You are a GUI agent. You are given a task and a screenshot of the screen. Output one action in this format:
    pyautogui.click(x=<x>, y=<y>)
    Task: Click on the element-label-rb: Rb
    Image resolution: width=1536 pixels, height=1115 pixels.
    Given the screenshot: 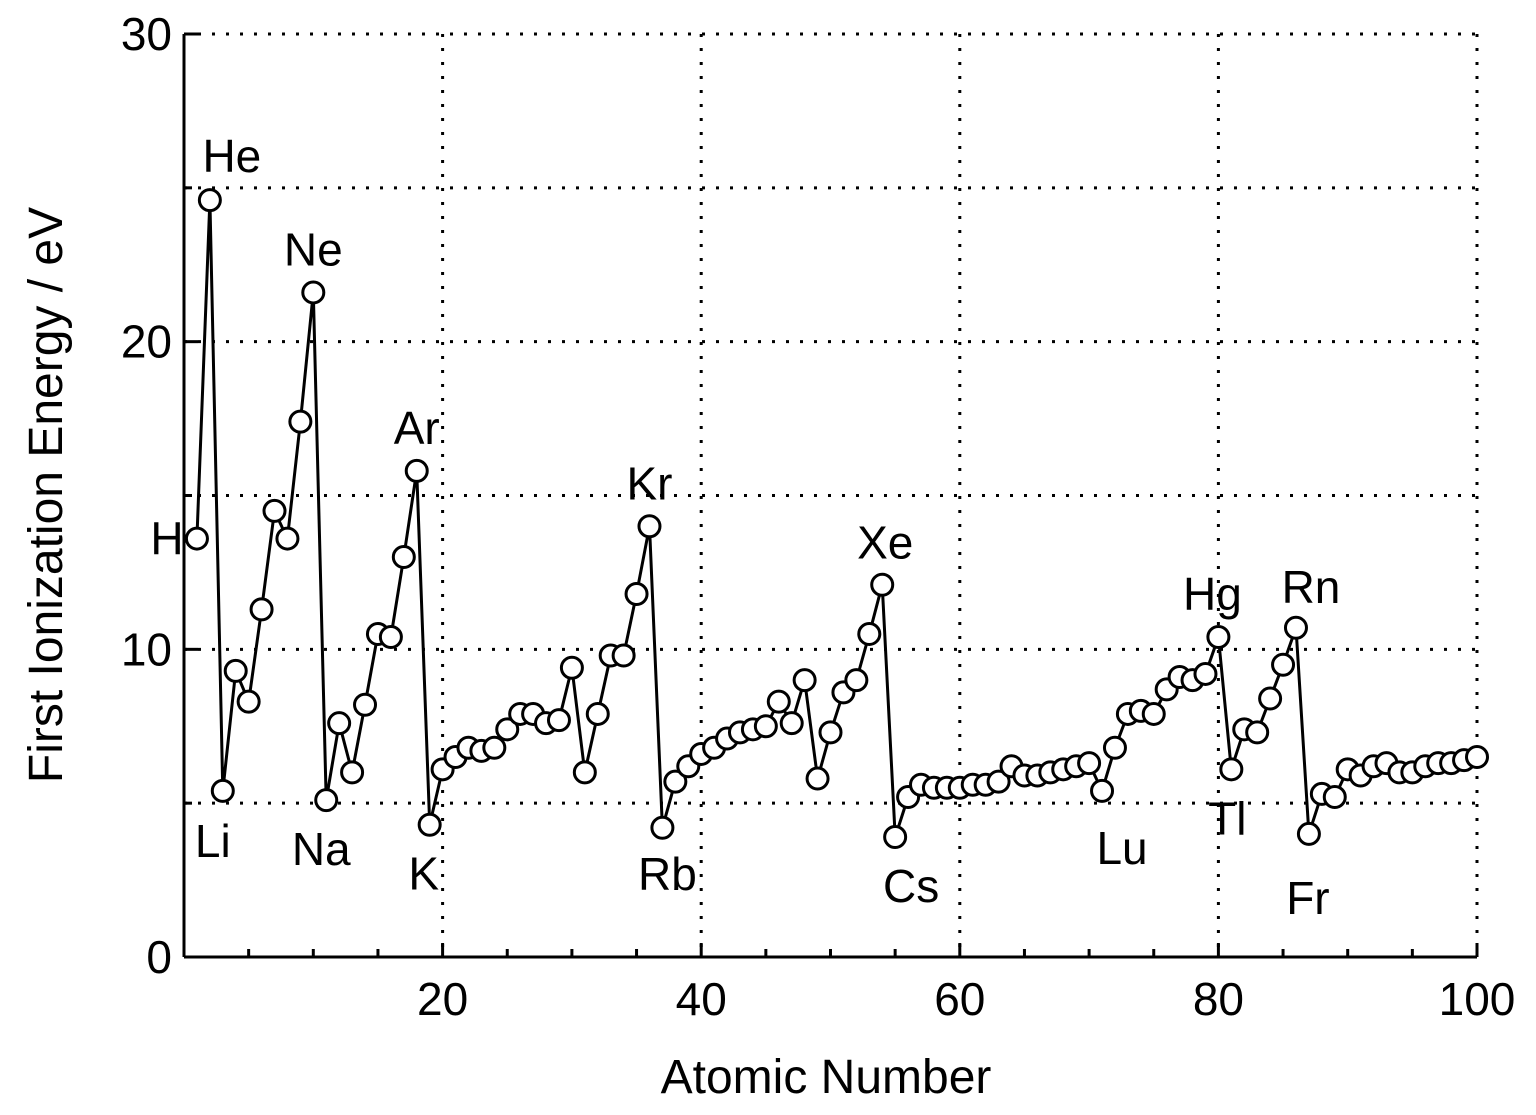 What is the action you would take?
    pyautogui.click(x=667, y=874)
    